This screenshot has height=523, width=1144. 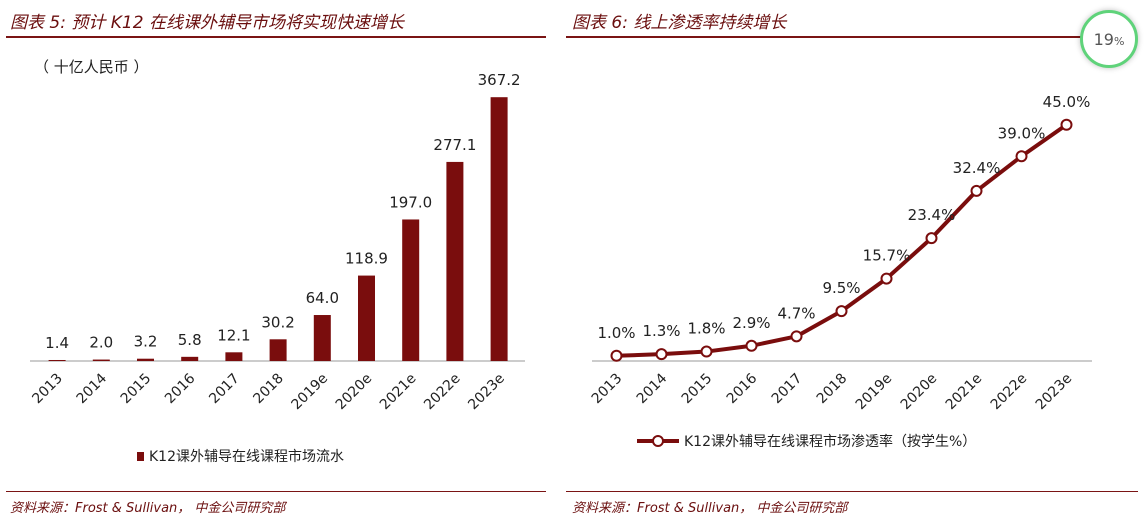 What do you see at coordinates (145, 359) in the screenshot?
I see `bar-2015` at bounding box center [145, 359].